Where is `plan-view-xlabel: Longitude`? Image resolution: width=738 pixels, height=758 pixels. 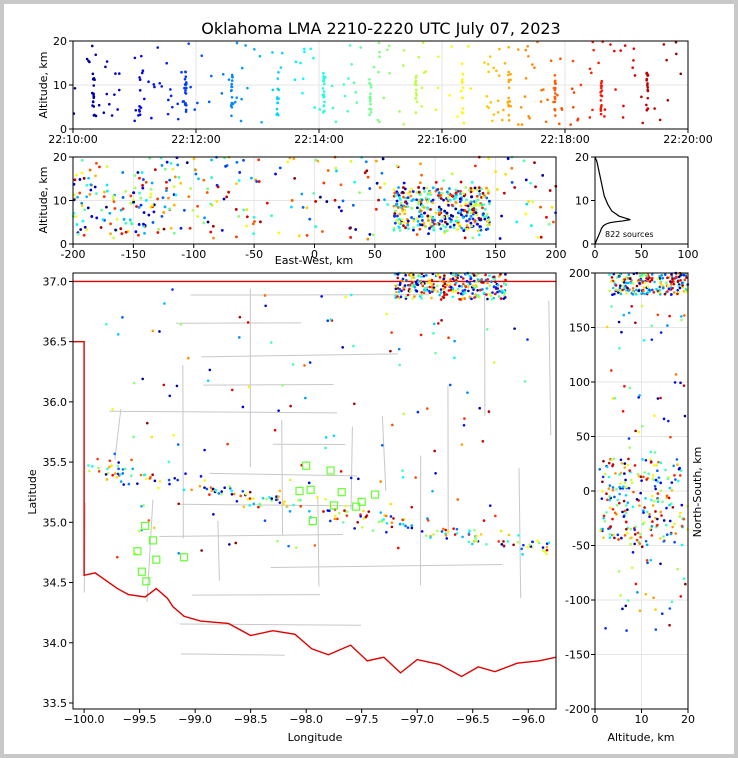
plan-view-xlabel: Longitude is located at coordinates (315, 737).